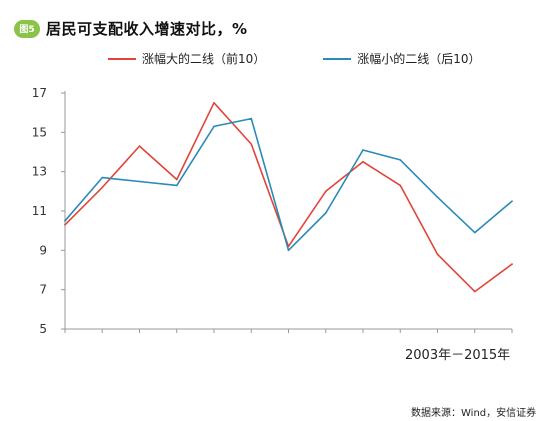  I want to click on y-tick-label: 15, so click(39, 132).